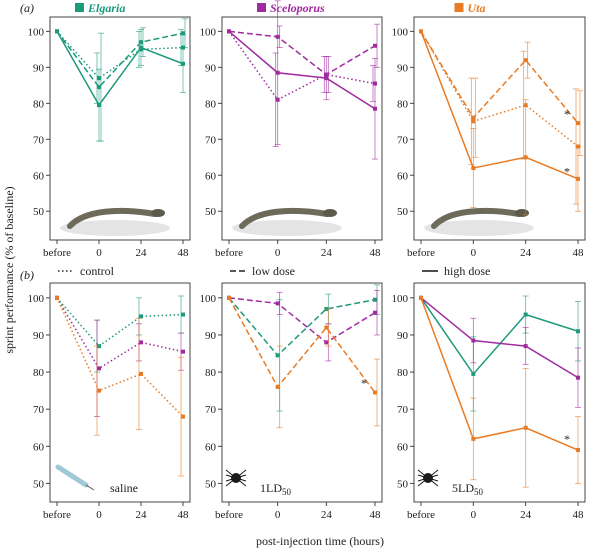 This screenshot has width=590, height=552. Describe the element at coordinates (273, 271) in the screenshot. I see `legend-label: low dose` at that location.